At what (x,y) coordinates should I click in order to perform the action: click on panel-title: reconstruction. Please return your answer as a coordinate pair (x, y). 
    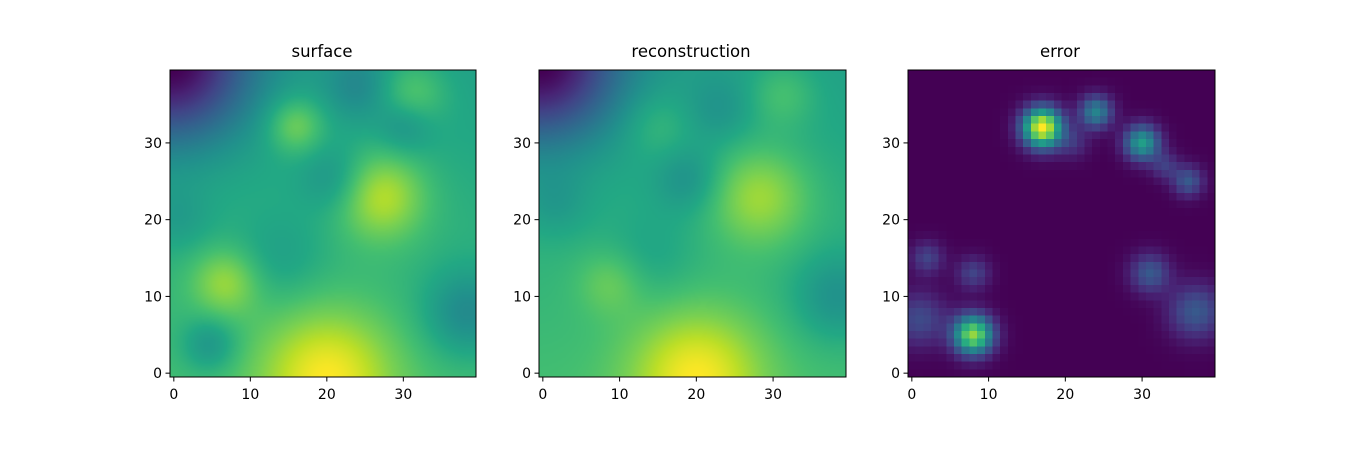
    Looking at the image, I should click on (690, 51).